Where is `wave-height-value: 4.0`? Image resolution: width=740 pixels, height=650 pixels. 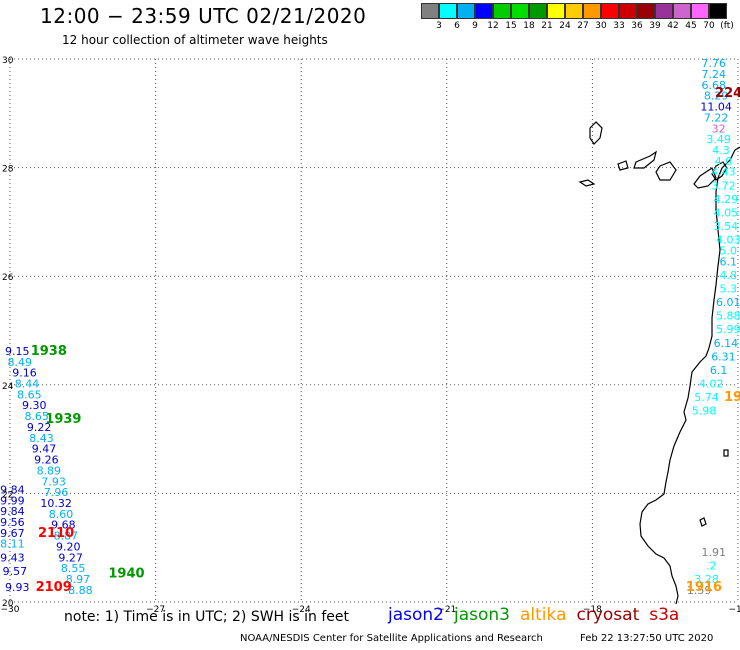
wave-height-value: 4.0 is located at coordinates (724, 161).